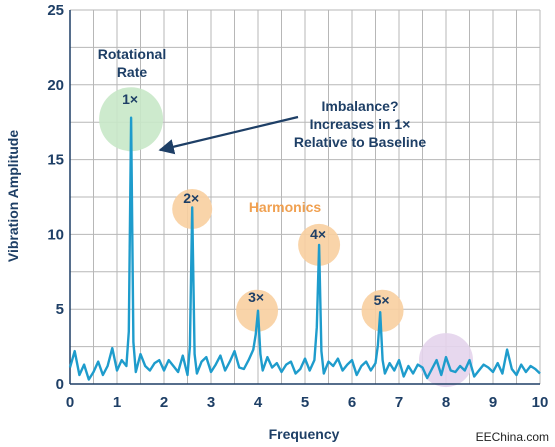 This screenshot has width=555, height=447. What do you see at coordinates (117, 402) in the screenshot?
I see `x-tick-label: 1` at bounding box center [117, 402].